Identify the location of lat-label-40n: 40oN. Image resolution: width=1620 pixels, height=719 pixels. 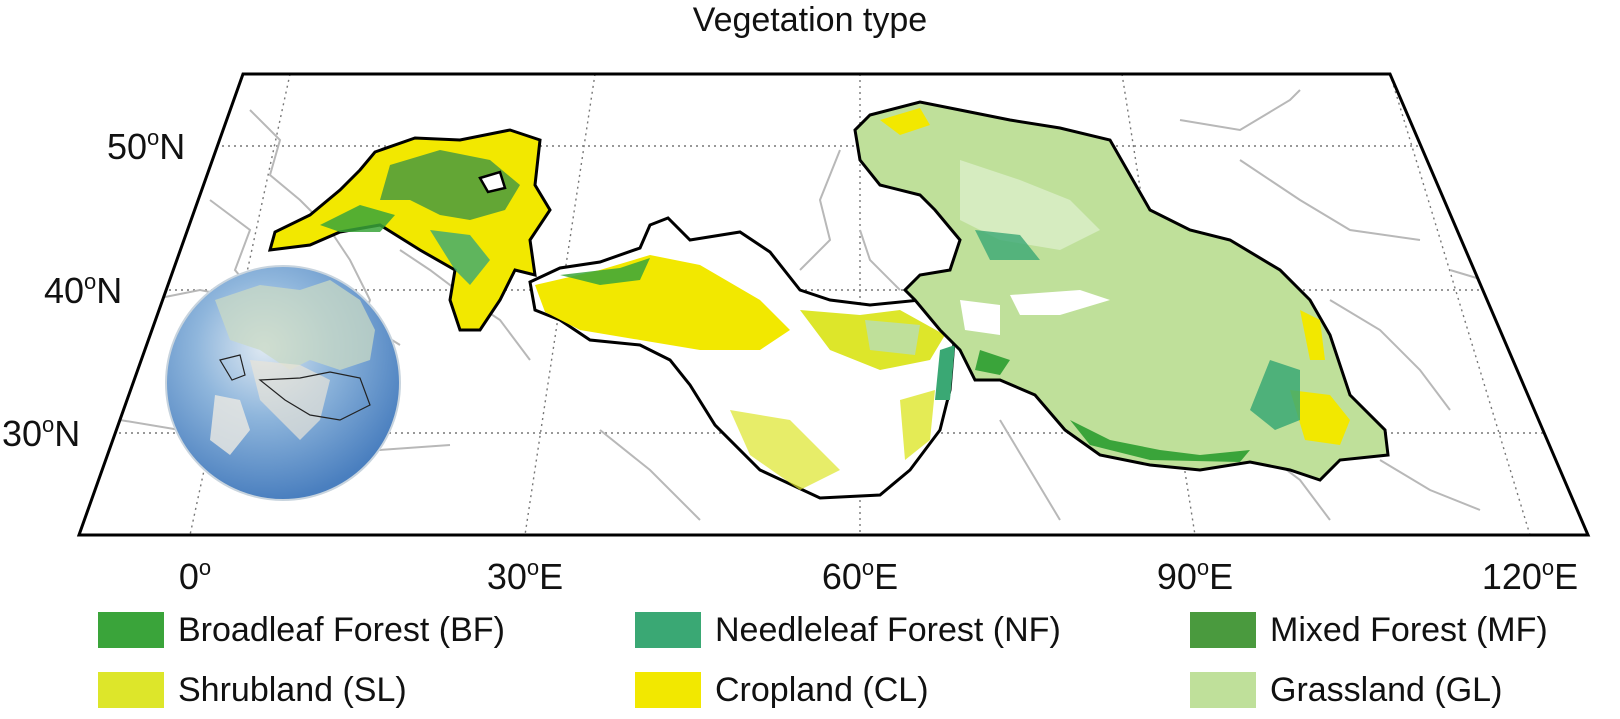
(83, 290).